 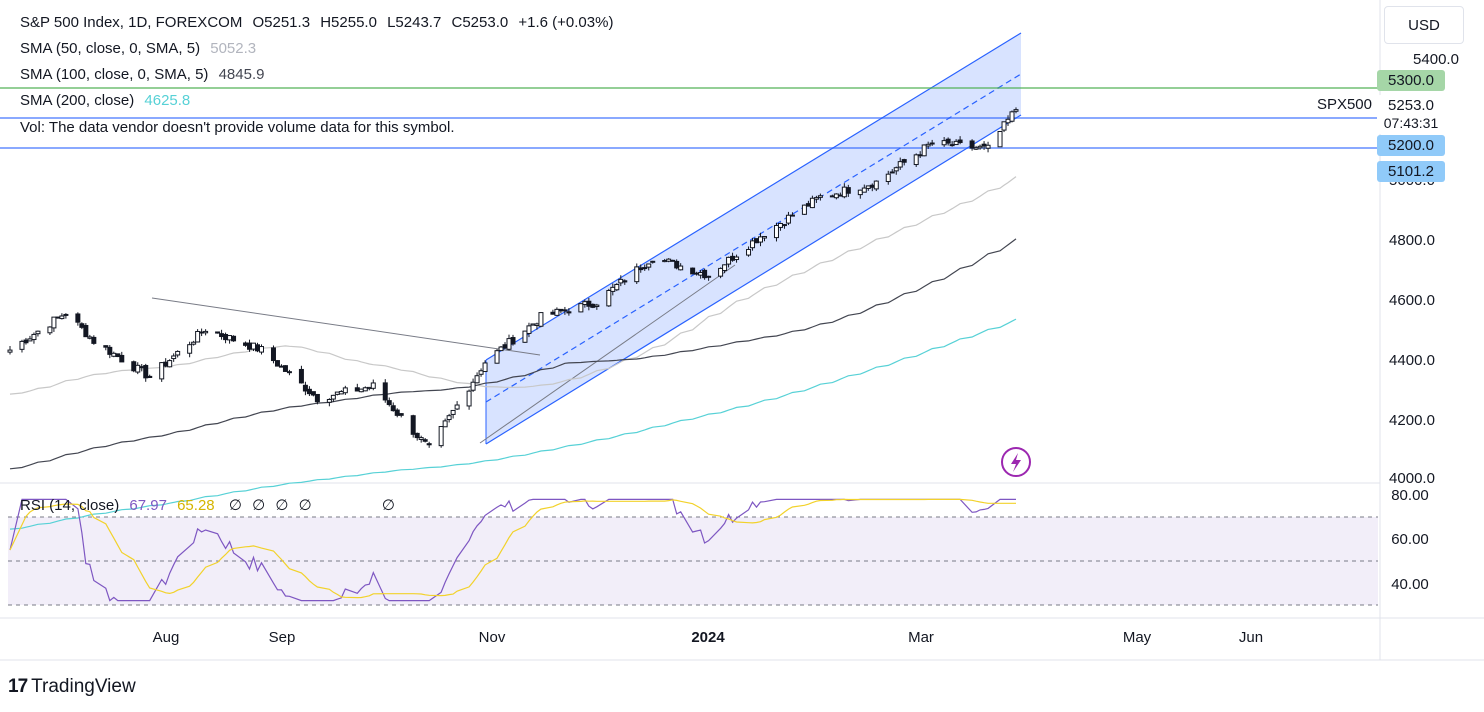 What do you see at coordinates (607, 354) in the screenshot?
I see `uptrend-line` at bounding box center [607, 354].